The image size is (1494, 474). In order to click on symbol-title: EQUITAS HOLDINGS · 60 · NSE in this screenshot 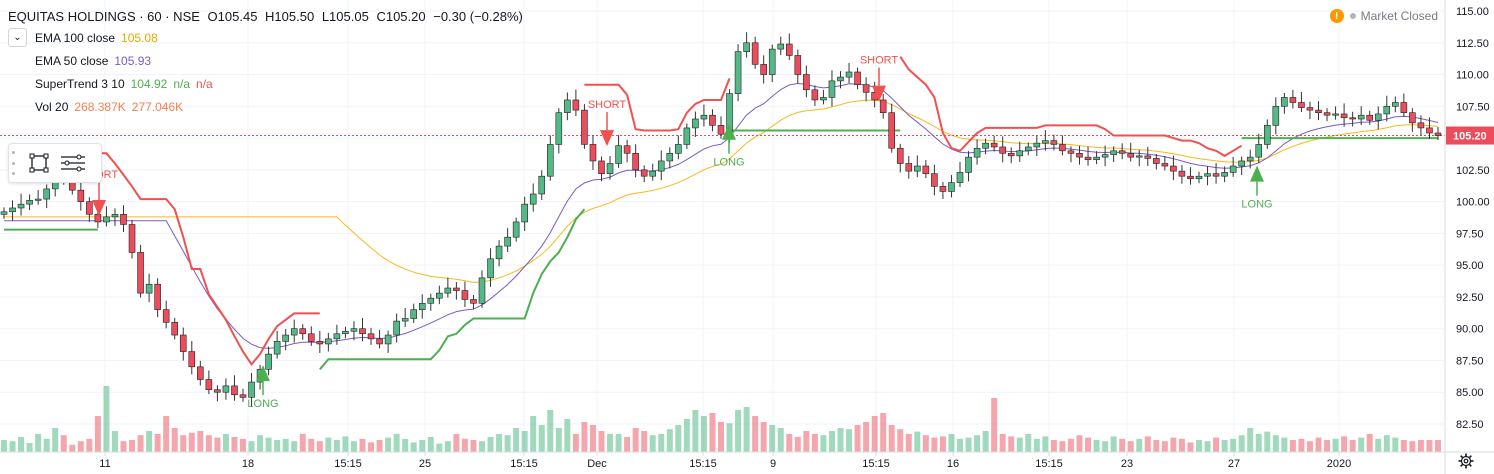, I will do `click(104, 16)`.